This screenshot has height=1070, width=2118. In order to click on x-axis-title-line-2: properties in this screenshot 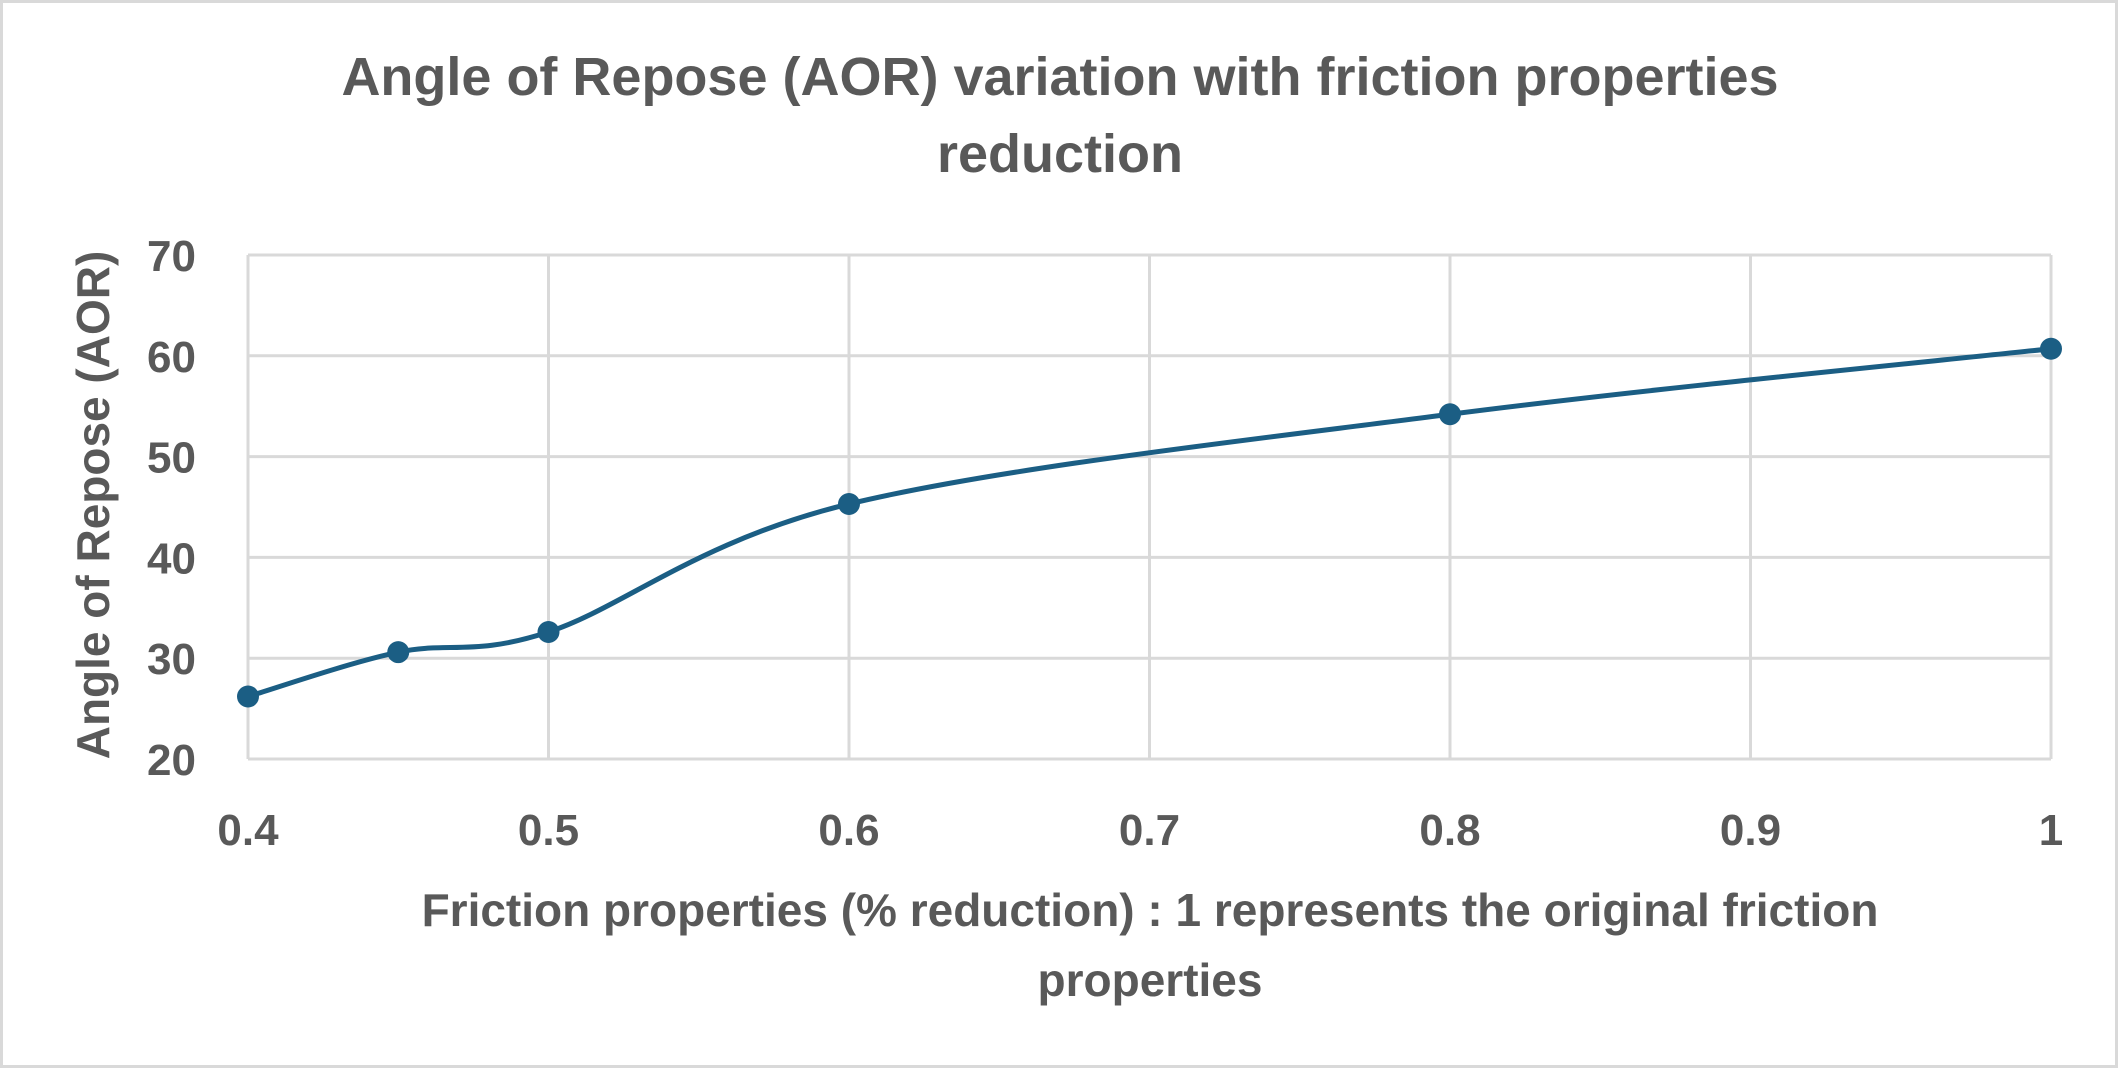, I will do `click(1150, 980)`.